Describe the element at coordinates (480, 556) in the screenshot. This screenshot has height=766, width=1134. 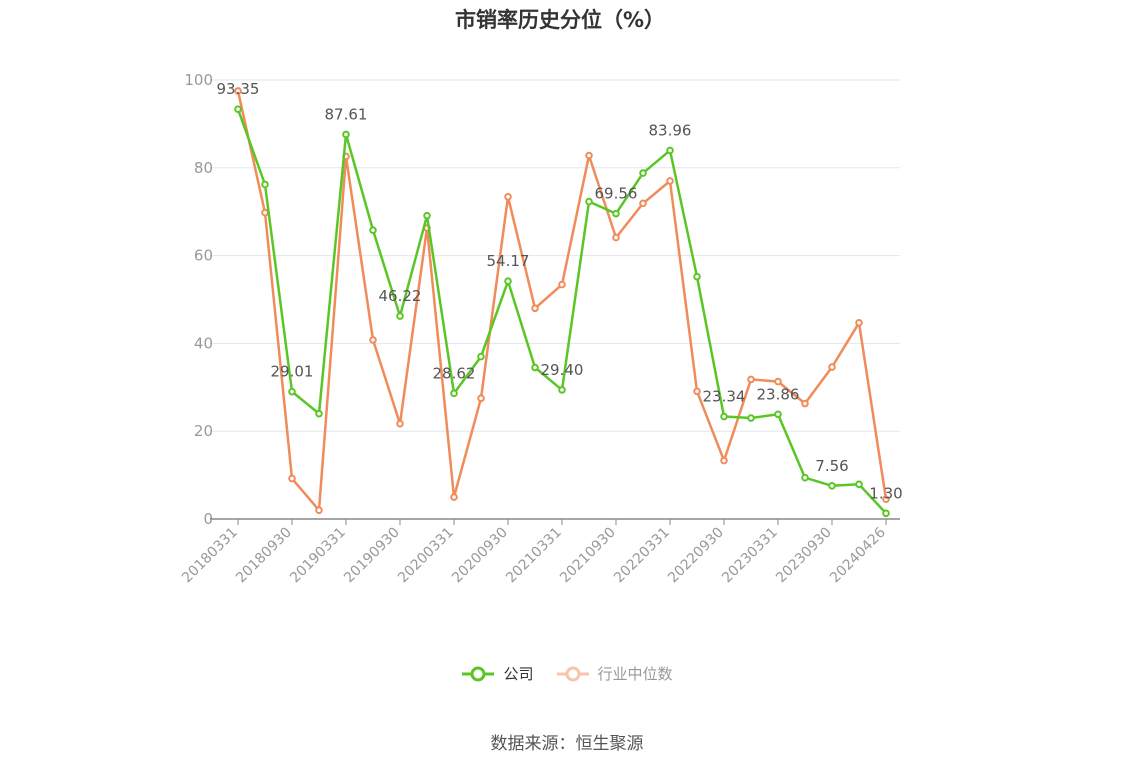
I see `x-tick-label: 20200930` at that location.